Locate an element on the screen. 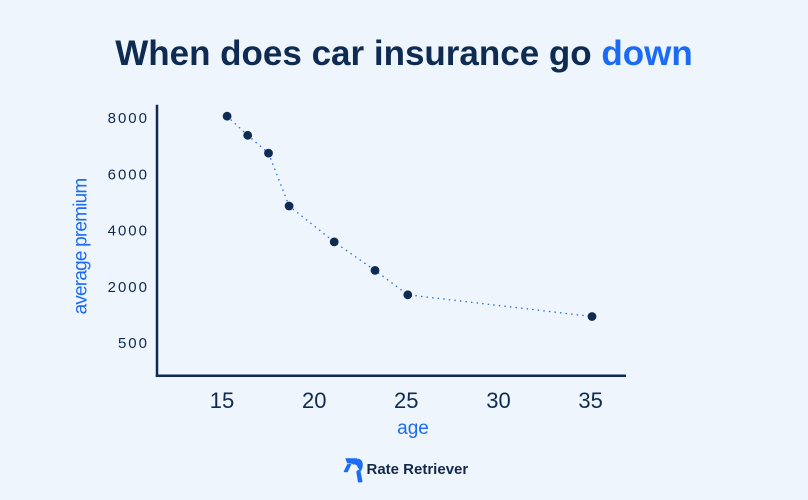  svg-text: 30 is located at coordinates (498, 400).